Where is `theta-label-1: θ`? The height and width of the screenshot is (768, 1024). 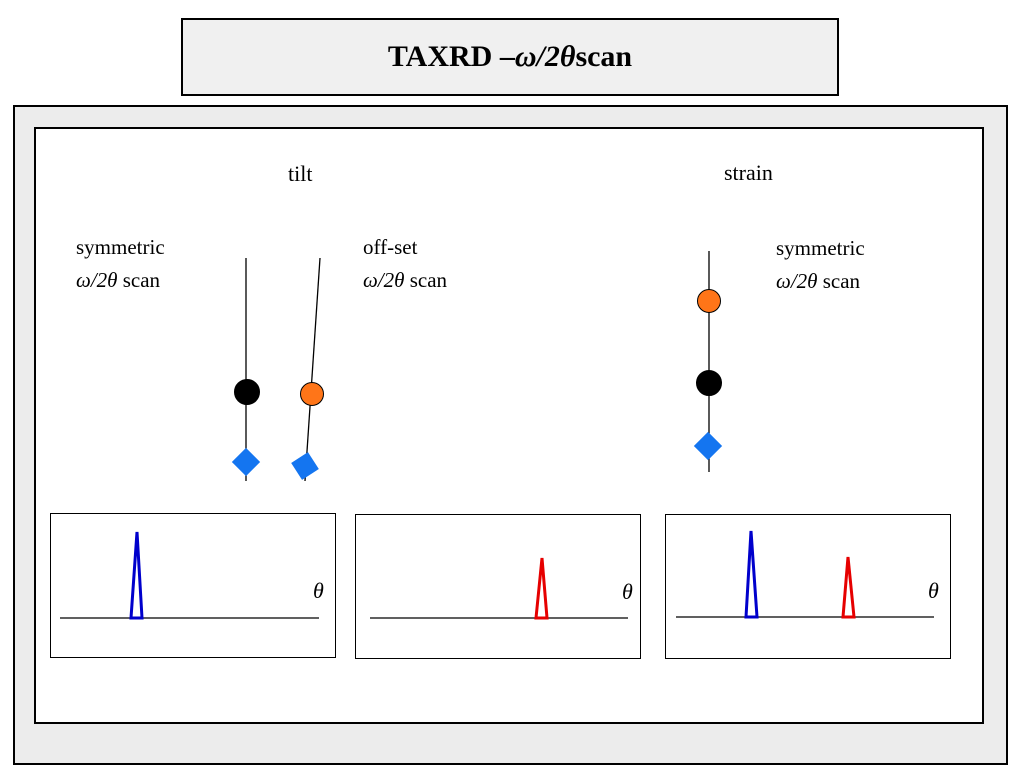
theta-label-1: θ is located at coordinates (318, 590).